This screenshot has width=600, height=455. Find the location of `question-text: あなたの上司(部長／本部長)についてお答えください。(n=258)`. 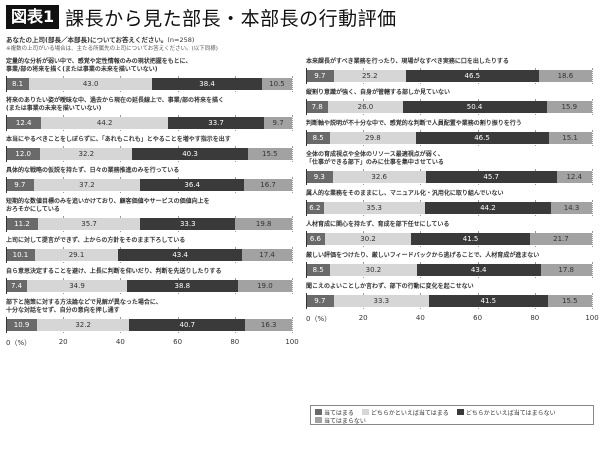

question-text: あなたの上司(部長／本部長)についてお答えください。(n=258) is located at coordinates (100, 39).